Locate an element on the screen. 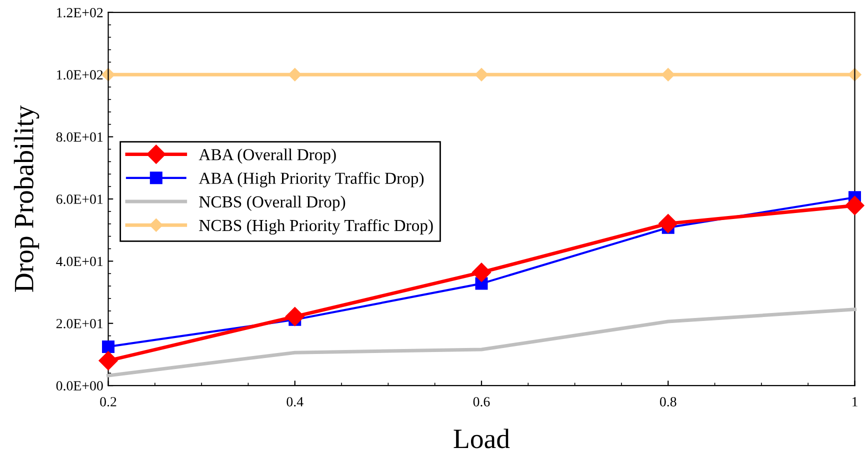 The width and height of the screenshot is (866, 459). y-tick-label: 1.2E+02 is located at coordinates (80, 13).